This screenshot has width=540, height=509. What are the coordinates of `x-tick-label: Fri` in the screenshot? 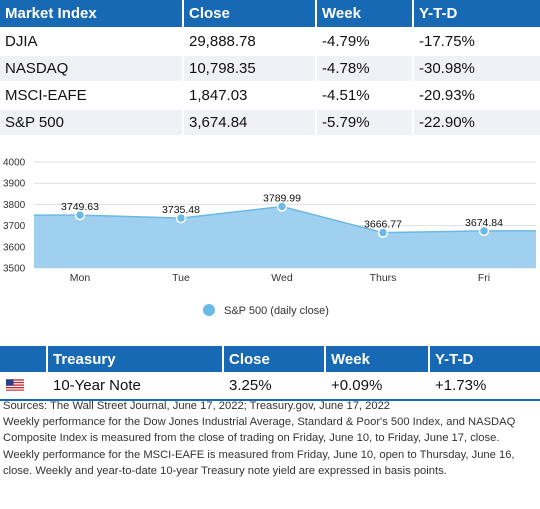 It's located at (484, 278).